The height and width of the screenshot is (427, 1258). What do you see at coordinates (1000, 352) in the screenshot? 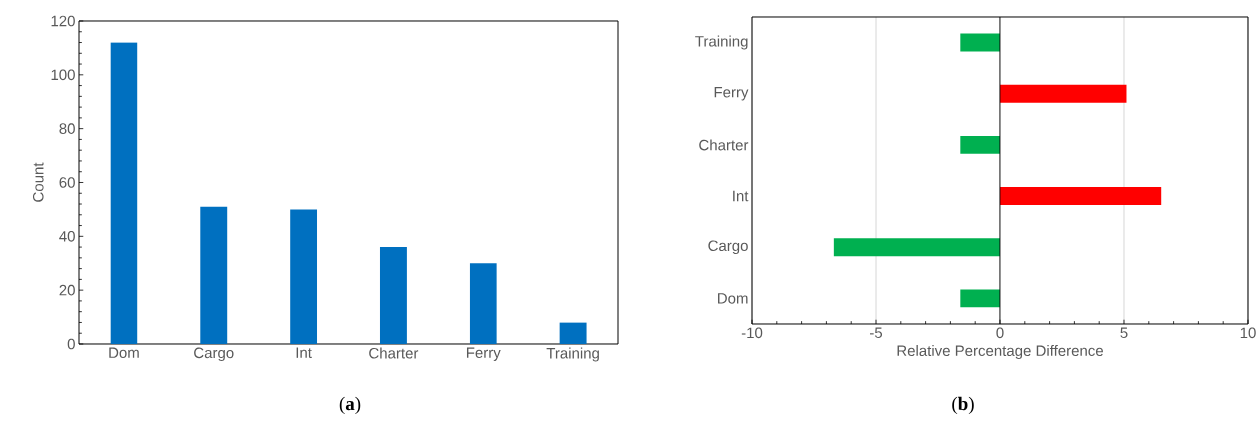
I see `x-axis-title: Relative Percentage Difference` at bounding box center [1000, 352].